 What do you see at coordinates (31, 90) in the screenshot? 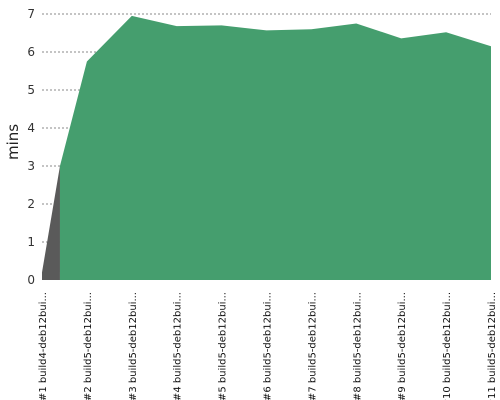
I see `y-tick-label: 5` at bounding box center [31, 90].